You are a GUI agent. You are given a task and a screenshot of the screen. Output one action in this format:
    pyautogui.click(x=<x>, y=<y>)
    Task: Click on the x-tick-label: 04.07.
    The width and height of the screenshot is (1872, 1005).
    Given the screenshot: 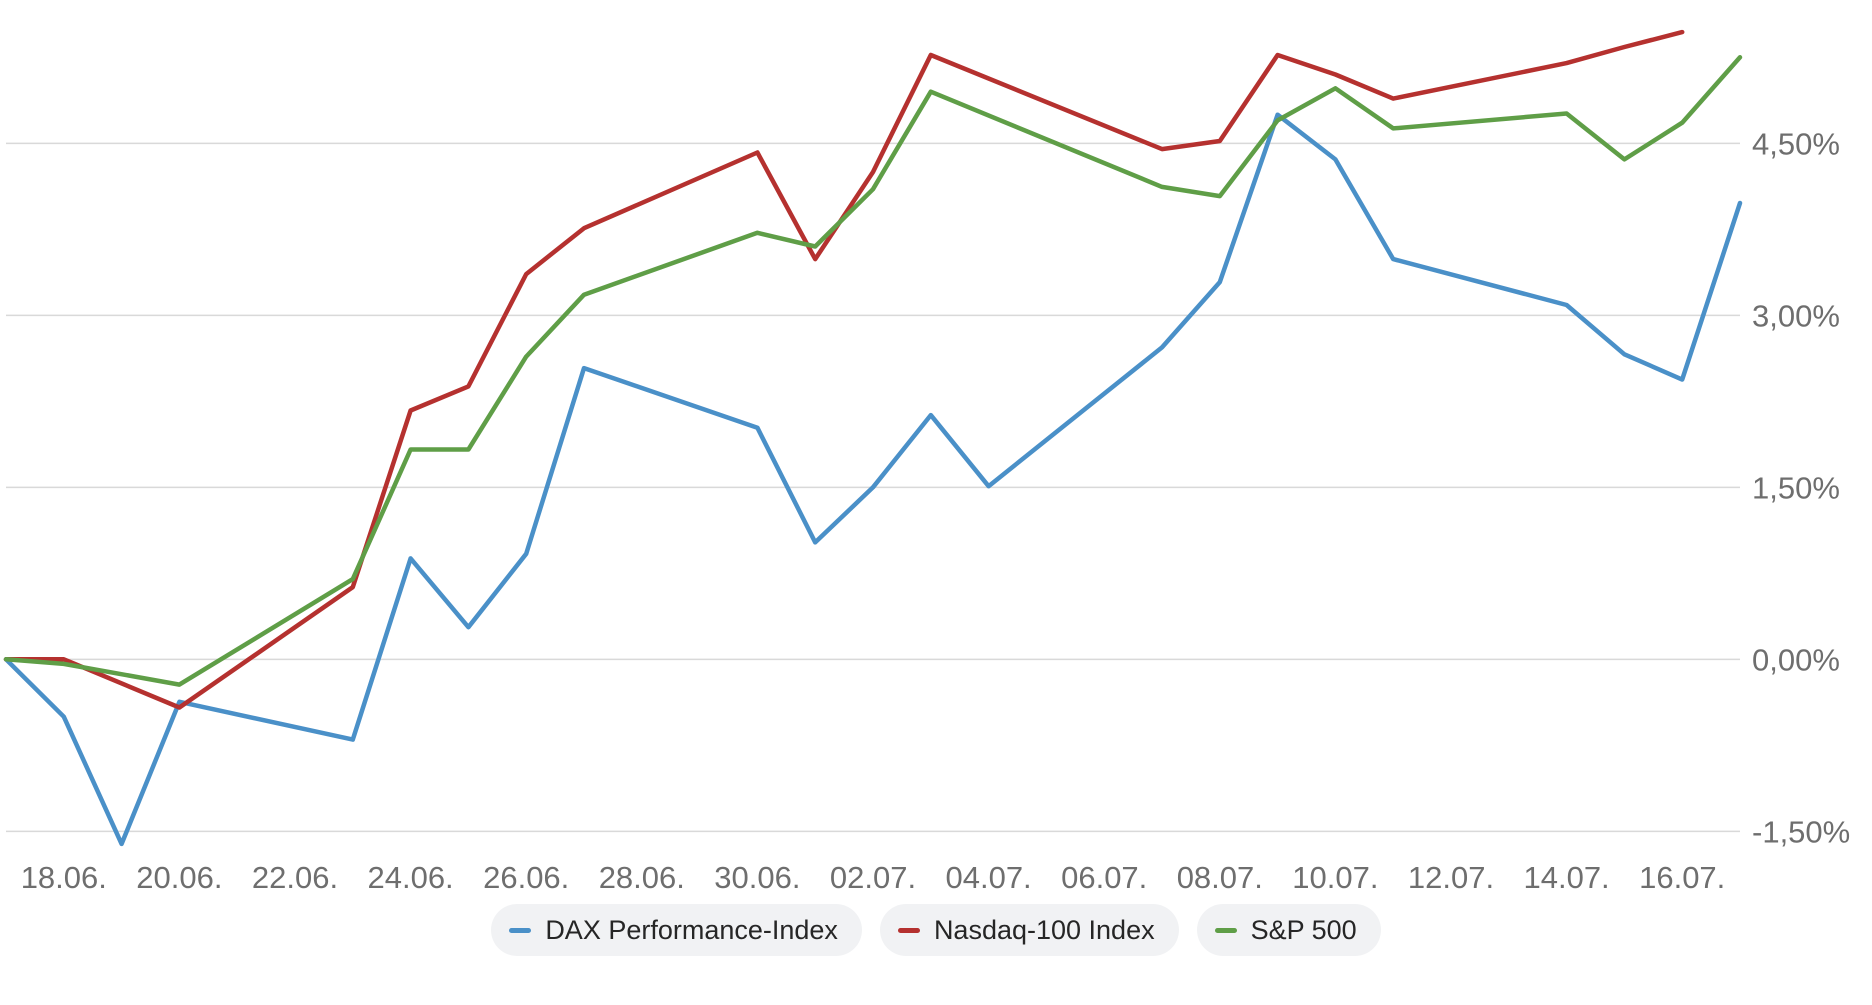 What is the action you would take?
    pyautogui.click(x=988, y=877)
    